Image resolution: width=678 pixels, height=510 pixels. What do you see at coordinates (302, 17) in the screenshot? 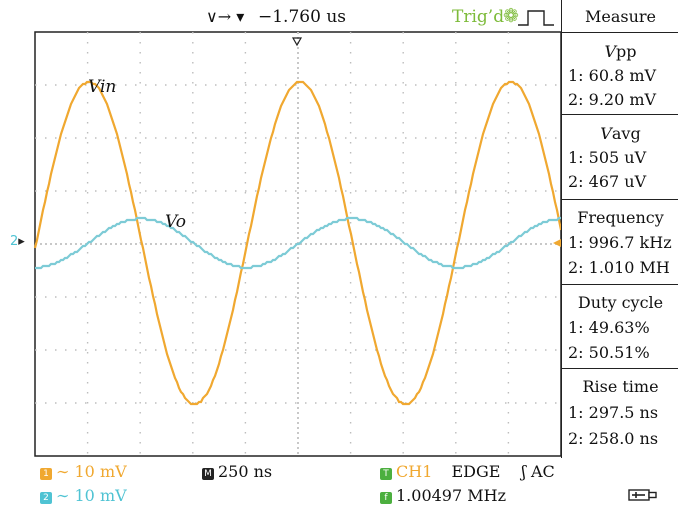
I see `horizontal-delay-readout: −1.760 us` at bounding box center [302, 17].